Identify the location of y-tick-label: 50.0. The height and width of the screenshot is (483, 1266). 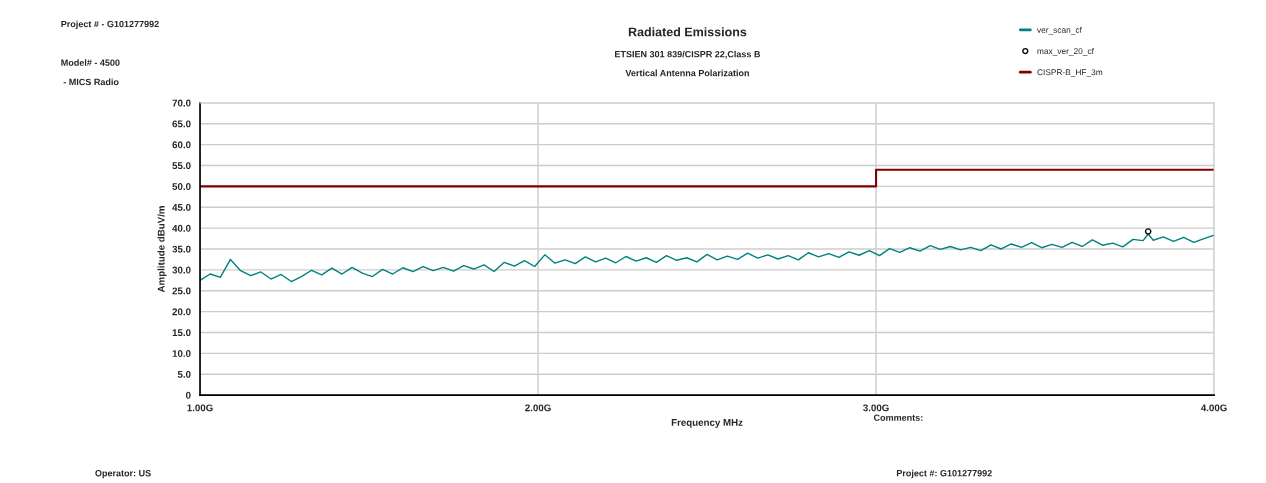
(181, 186).